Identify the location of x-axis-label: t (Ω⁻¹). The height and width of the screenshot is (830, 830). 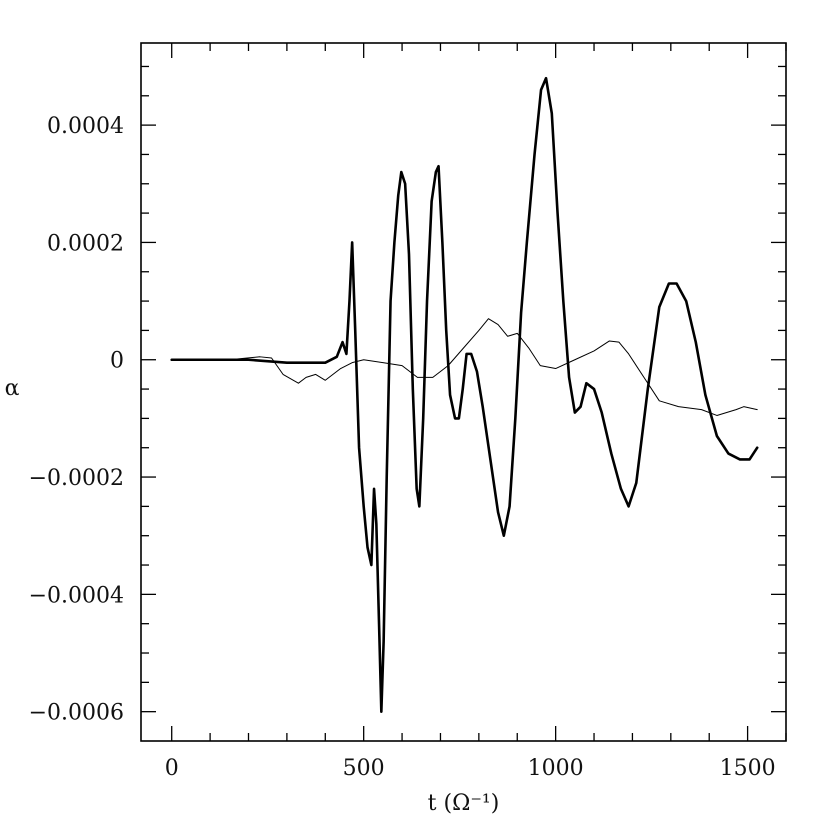
(464, 803).